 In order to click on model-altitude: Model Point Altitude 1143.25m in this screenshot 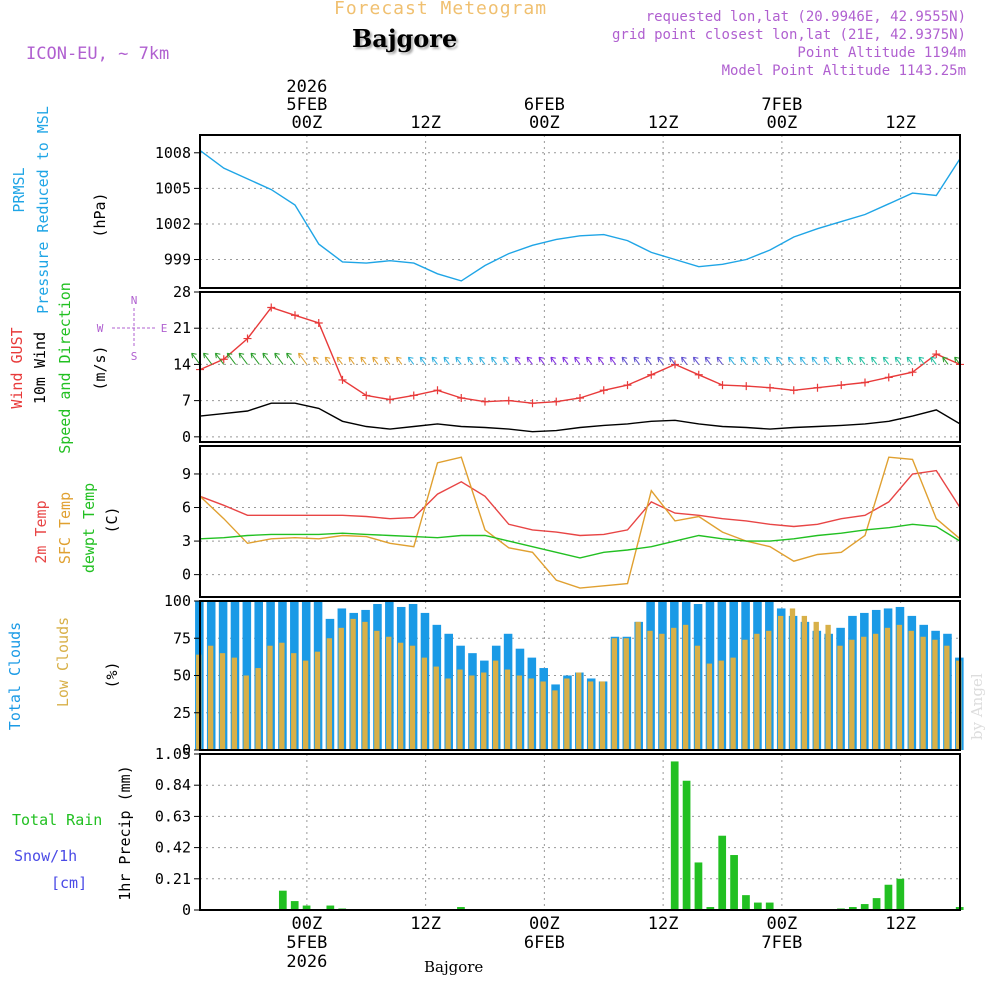, I will do `click(843, 71)`.